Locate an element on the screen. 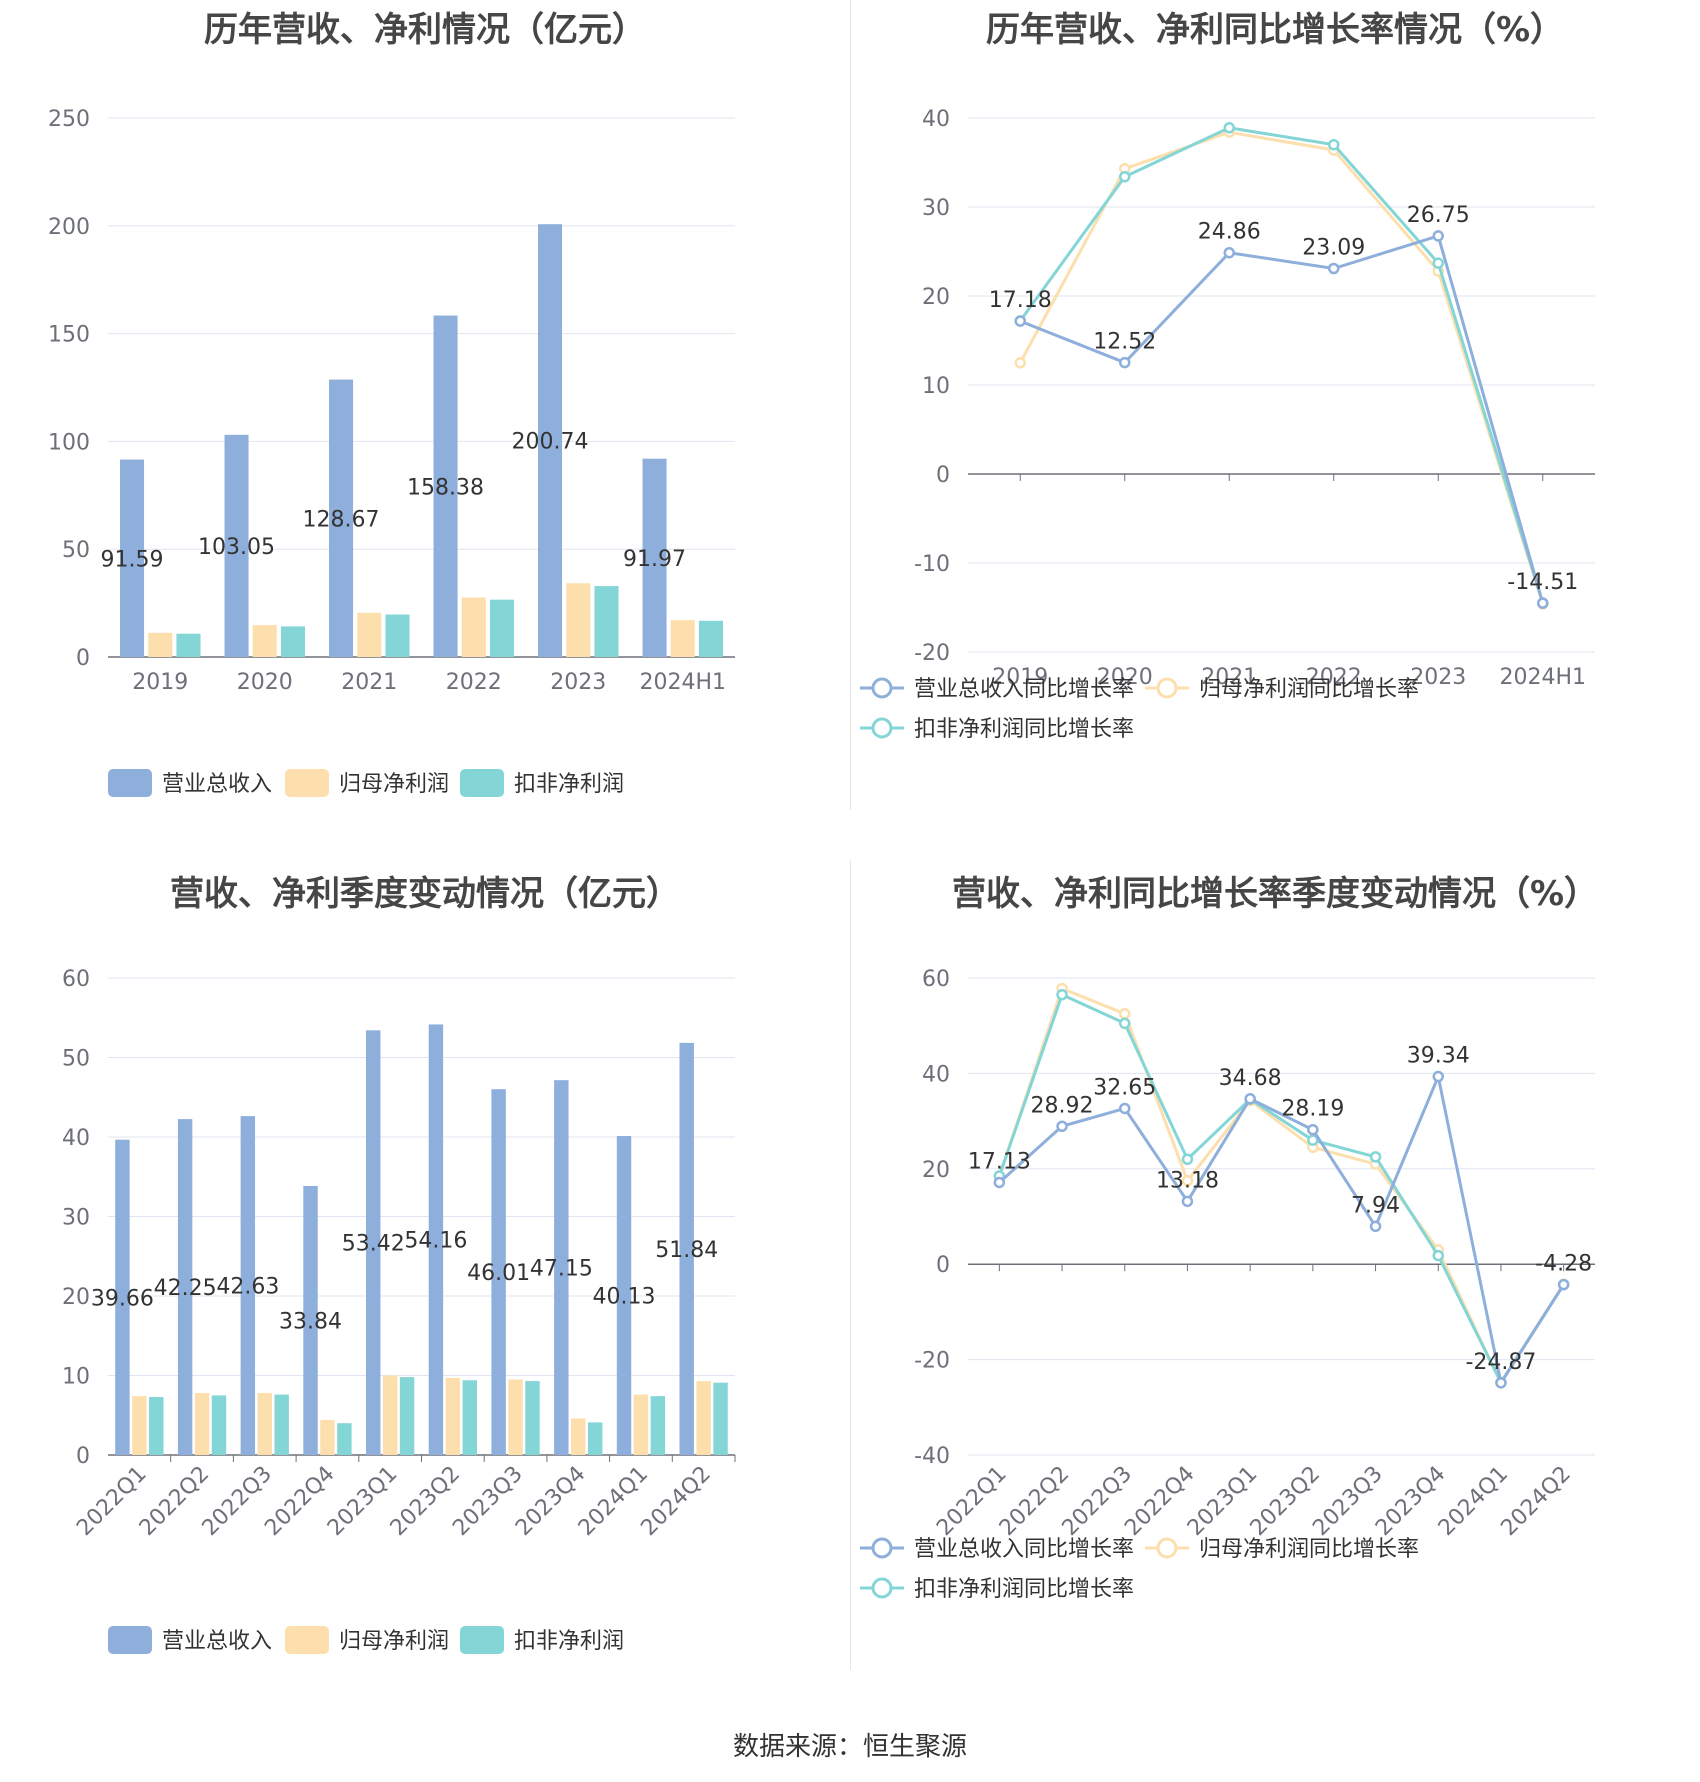 This screenshot has height=1782, width=1700. x-tick-label: 2024H1 is located at coordinates (1542, 677).